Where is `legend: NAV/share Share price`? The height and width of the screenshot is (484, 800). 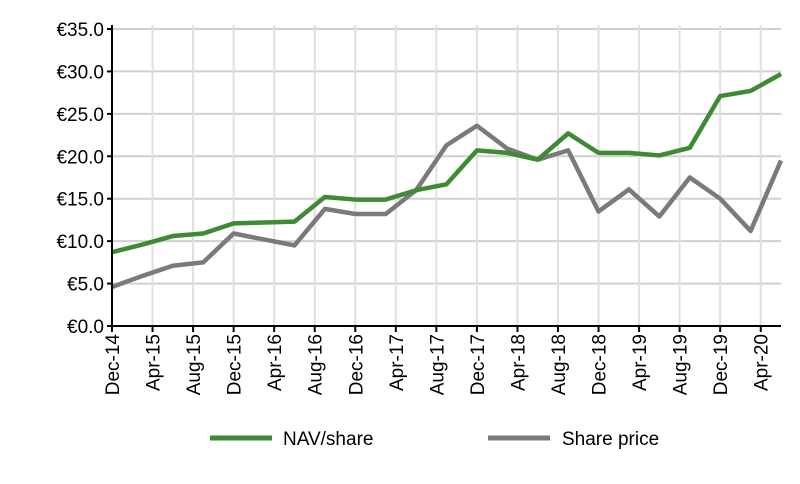 legend: NAV/share Share price is located at coordinates (434, 439).